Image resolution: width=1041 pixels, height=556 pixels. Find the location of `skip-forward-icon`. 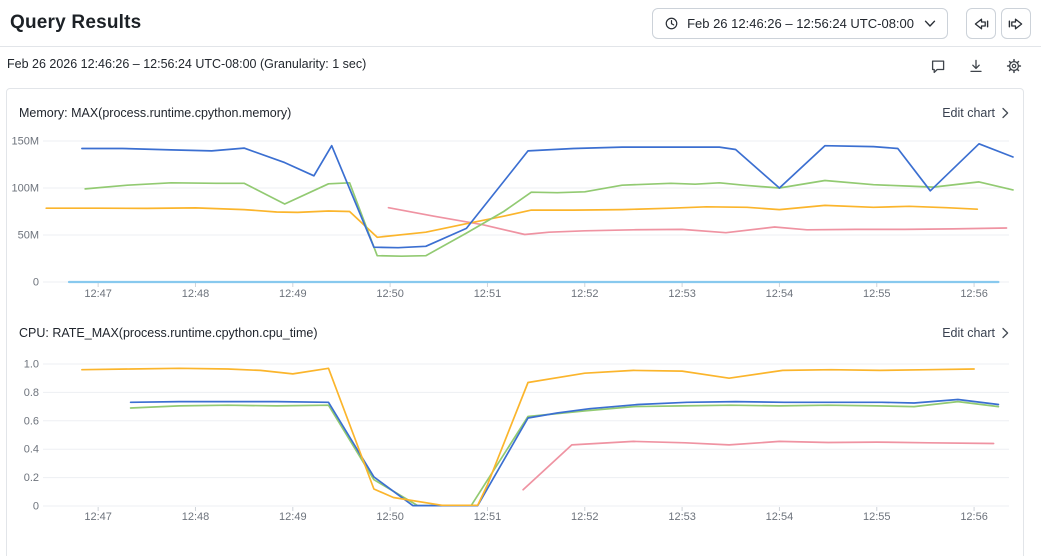

skip-forward-icon is located at coordinates (1016, 24).